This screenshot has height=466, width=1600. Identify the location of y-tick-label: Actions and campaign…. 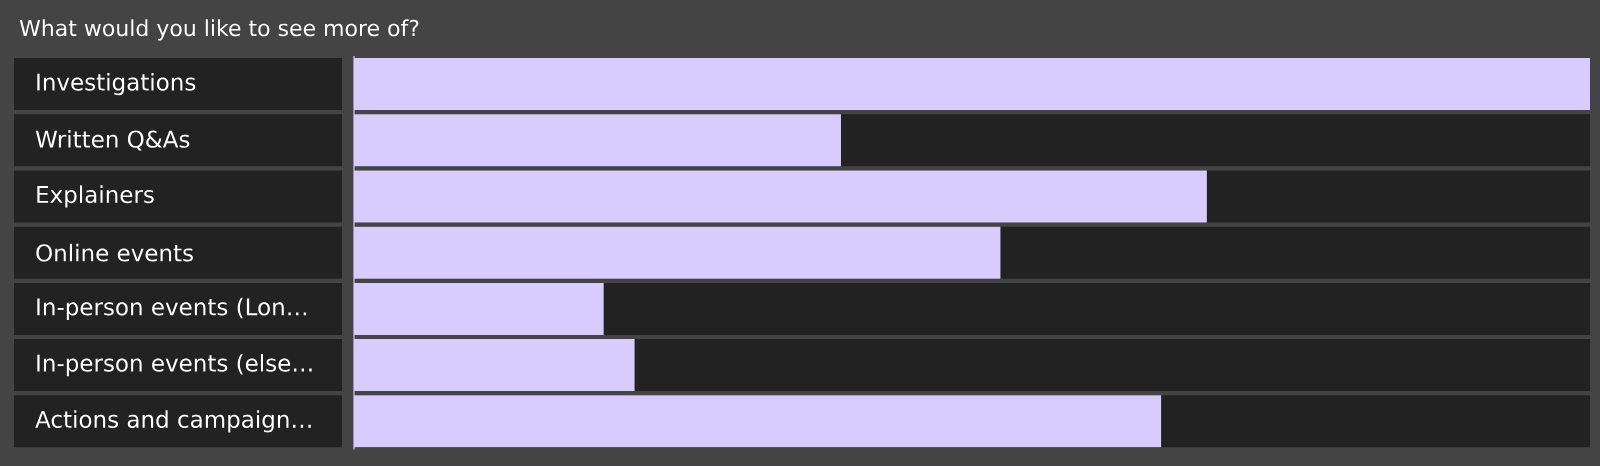
(173, 421).